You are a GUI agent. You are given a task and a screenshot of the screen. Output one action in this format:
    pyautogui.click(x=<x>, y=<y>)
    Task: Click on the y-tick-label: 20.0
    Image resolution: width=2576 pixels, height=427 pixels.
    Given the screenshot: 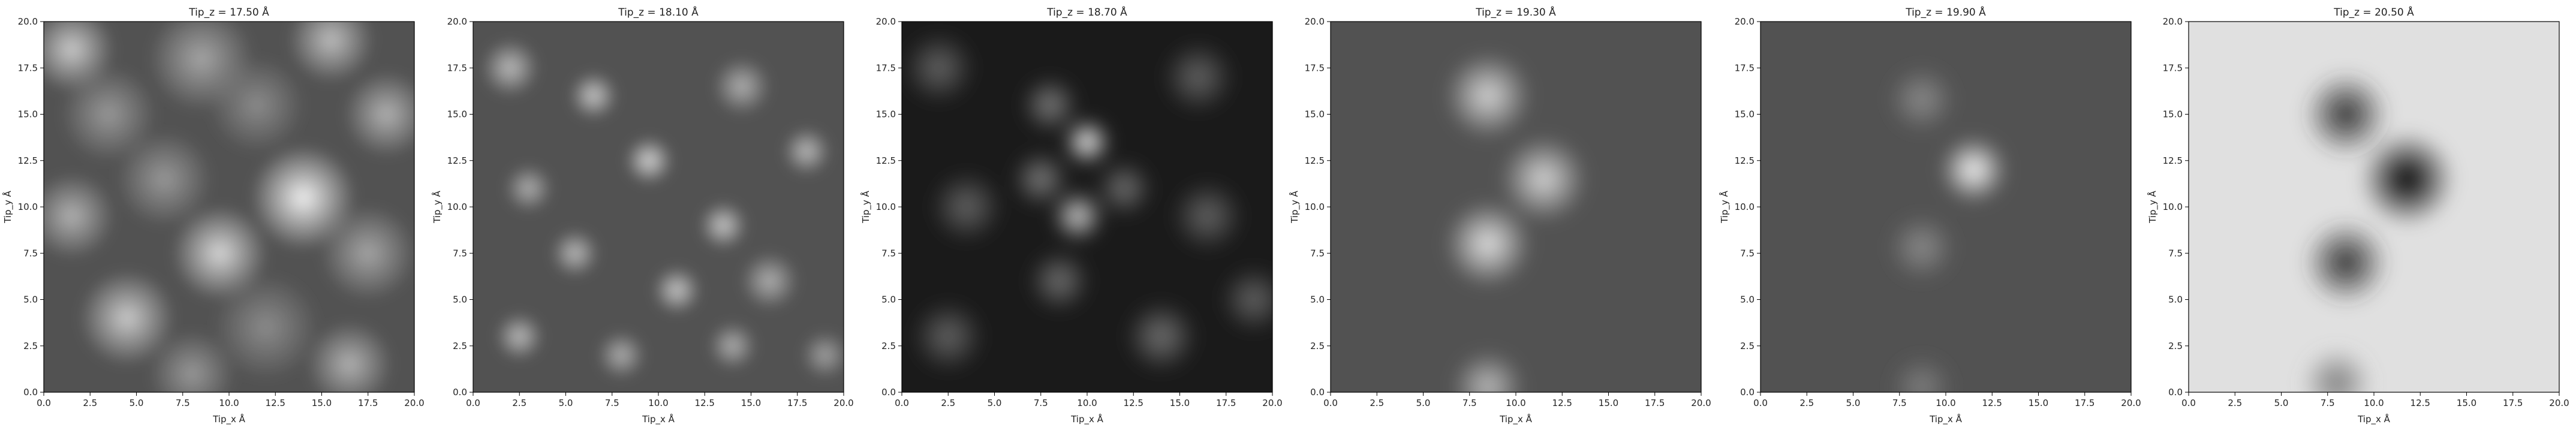 What is the action you would take?
    pyautogui.click(x=886, y=21)
    